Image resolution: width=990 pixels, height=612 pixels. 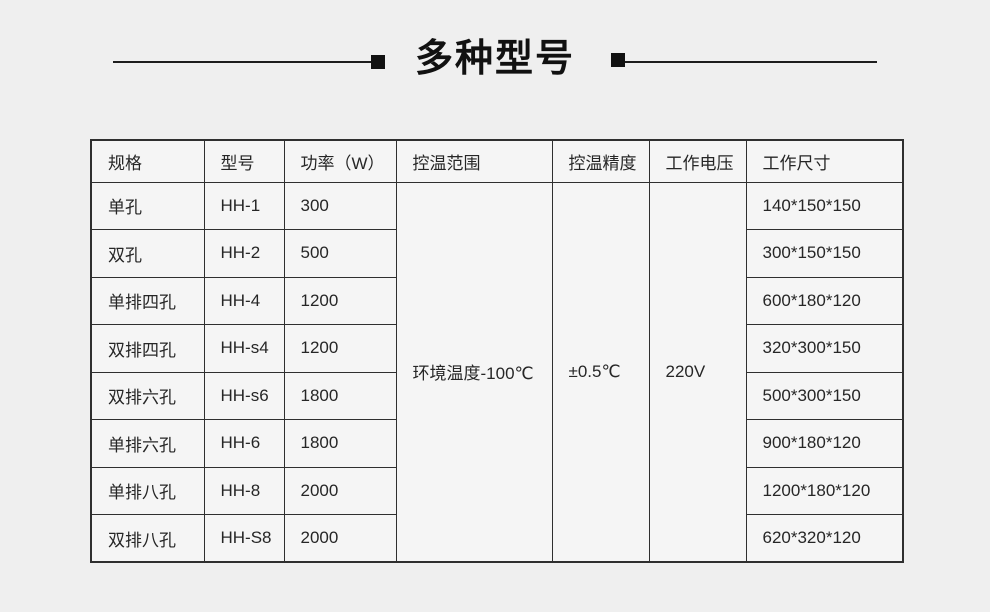 I want to click on cell-model: HH-S8, so click(x=244, y=538).